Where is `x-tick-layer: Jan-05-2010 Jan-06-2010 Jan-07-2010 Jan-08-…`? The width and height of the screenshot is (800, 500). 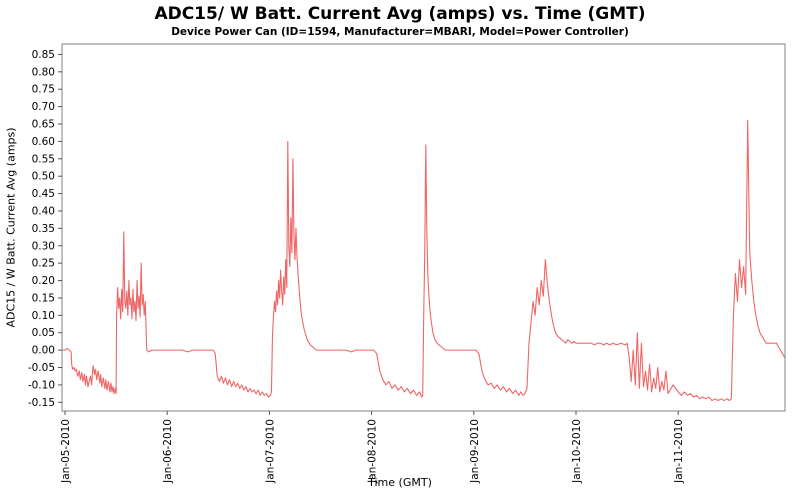 x-tick-layer: Jan-05-2010 Jan-06-2010 Jan-07-2010 Jan-08-… is located at coordinates (372, 447).